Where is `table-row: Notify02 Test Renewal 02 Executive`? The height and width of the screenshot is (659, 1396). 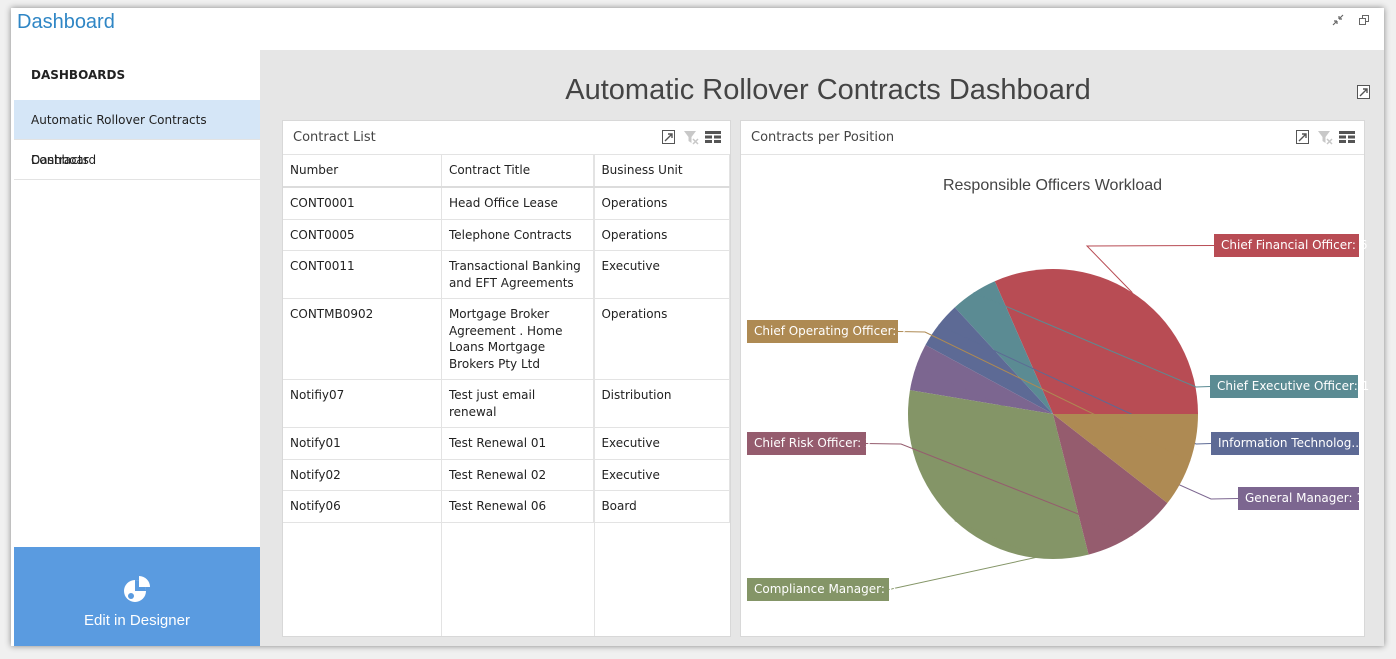 table-row: Notify02 Test Renewal 02 Executive is located at coordinates (506, 475).